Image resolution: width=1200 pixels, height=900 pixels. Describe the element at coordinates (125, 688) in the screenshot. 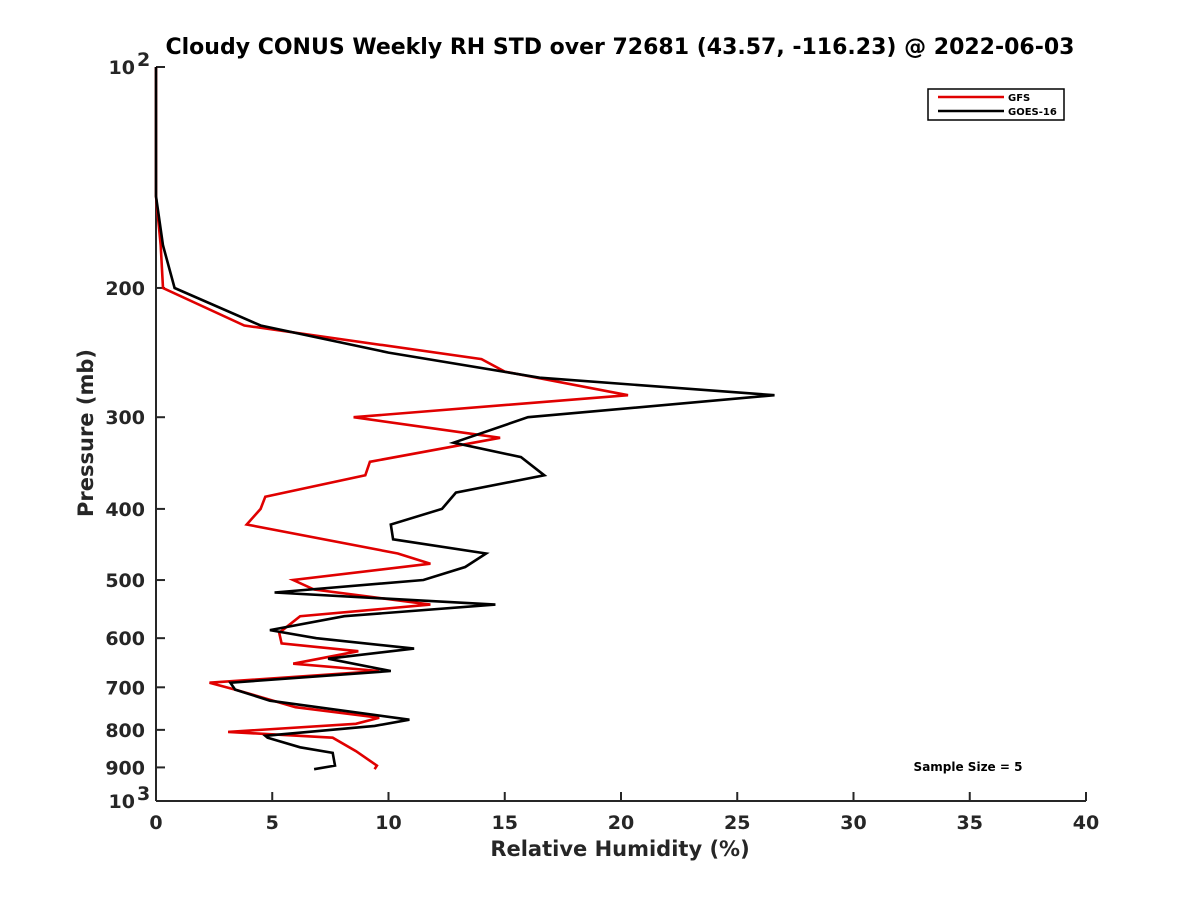

I see `y-tick-label: 700` at that location.